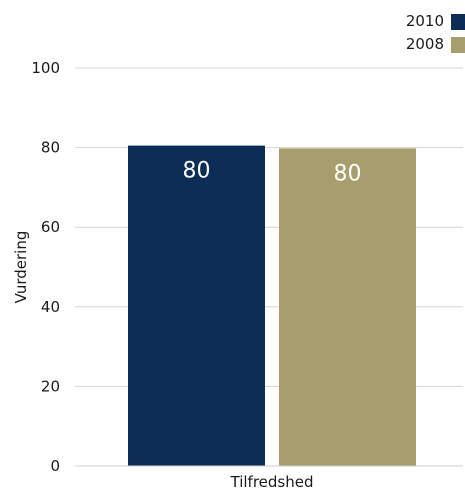 This screenshot has width=465, height=491. I want to click on data-label-2008: 80, so click(348, 173).